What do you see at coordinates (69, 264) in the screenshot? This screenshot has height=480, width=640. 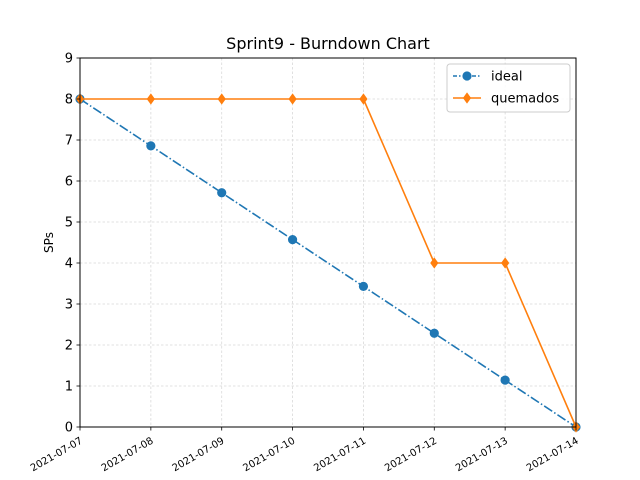 I see `y-tick-label: 4` at bounding box center [69, 264].